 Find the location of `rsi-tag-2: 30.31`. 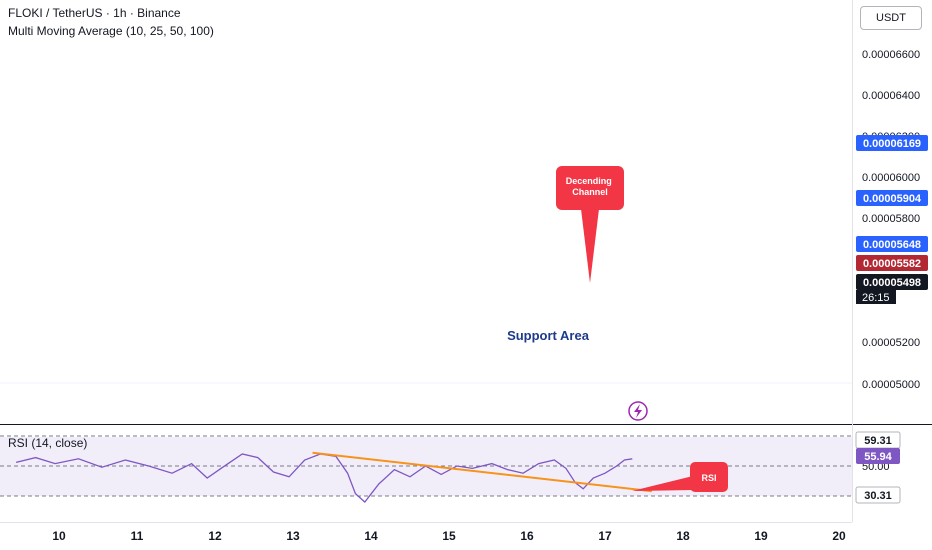

rsi-tag-2: 30.31 is located at coordinates (878, 496).